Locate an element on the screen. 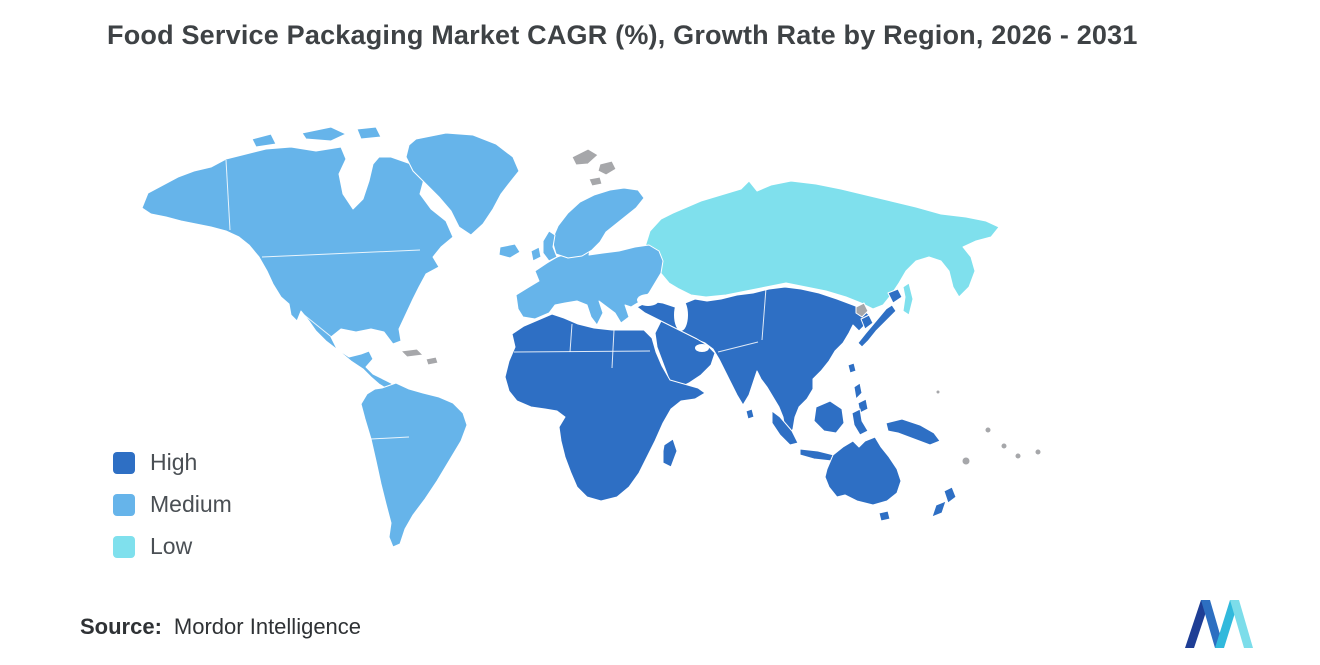  region-japan-honshu is located at coordinates (877, 326).